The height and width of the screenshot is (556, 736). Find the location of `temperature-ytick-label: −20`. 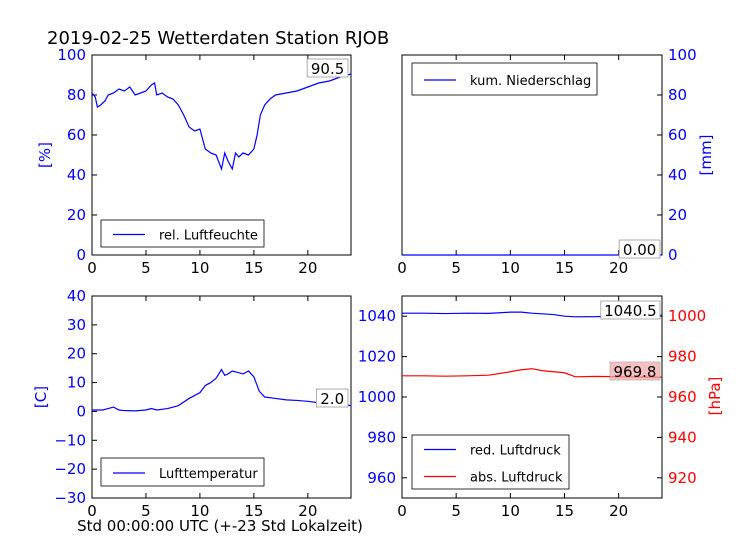

temperature-ytick-label: −20 is located at coordinates (70, 469).